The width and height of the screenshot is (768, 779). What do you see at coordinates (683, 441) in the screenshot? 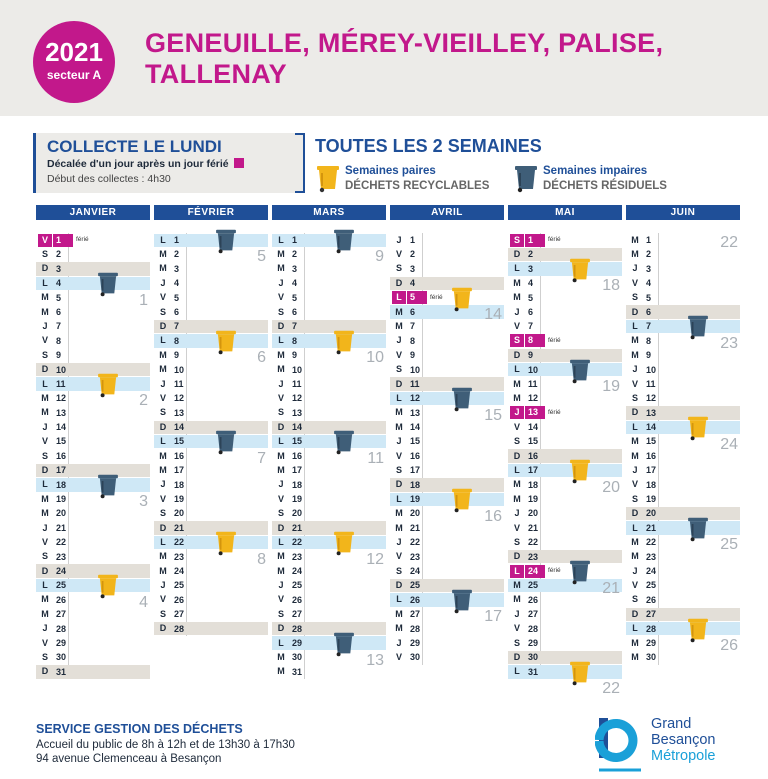
I see `day-row: M 15` at bounding box center [683, 441].